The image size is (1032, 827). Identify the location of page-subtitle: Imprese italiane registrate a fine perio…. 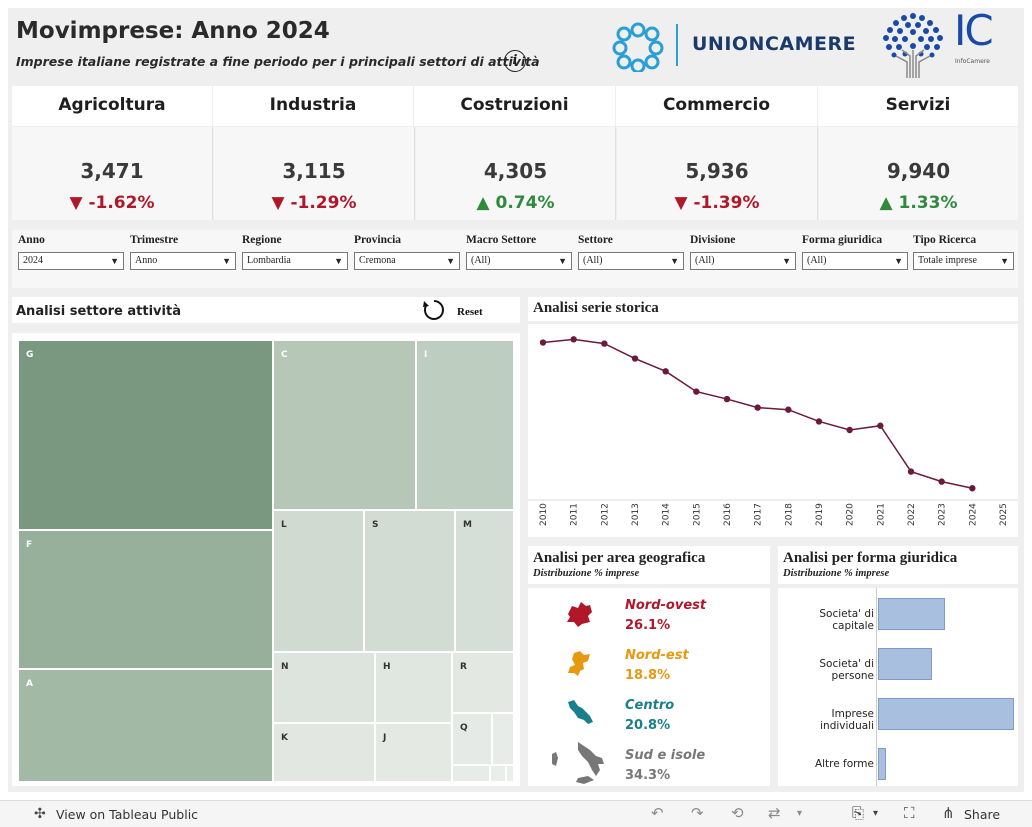
(278, 61).